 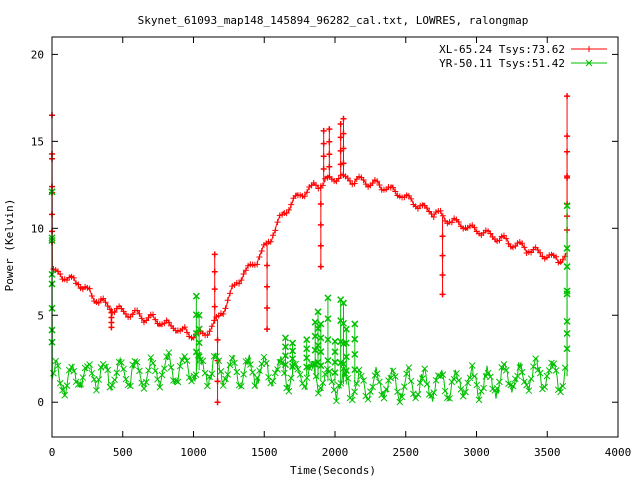 I want to click on x-tick-label: 2500, so click(x=406, y=452).